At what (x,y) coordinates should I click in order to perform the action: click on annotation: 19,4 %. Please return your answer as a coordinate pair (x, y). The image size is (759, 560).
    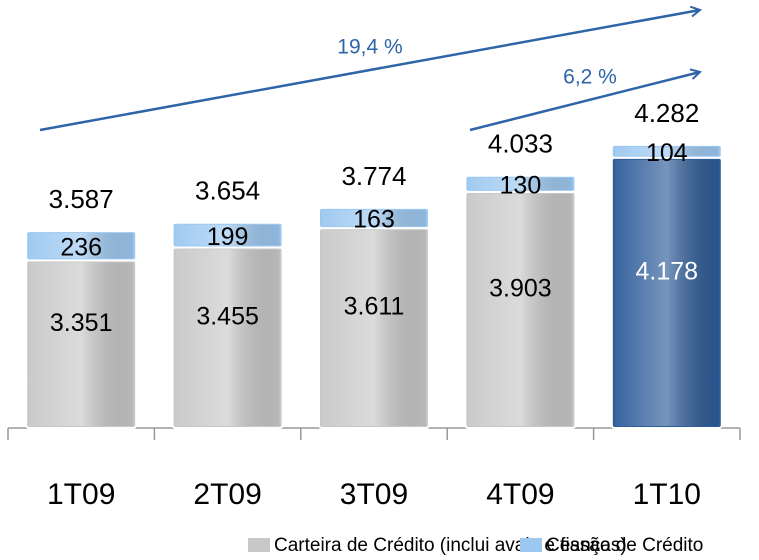
    Looking at the image, I should click on (369, 47).